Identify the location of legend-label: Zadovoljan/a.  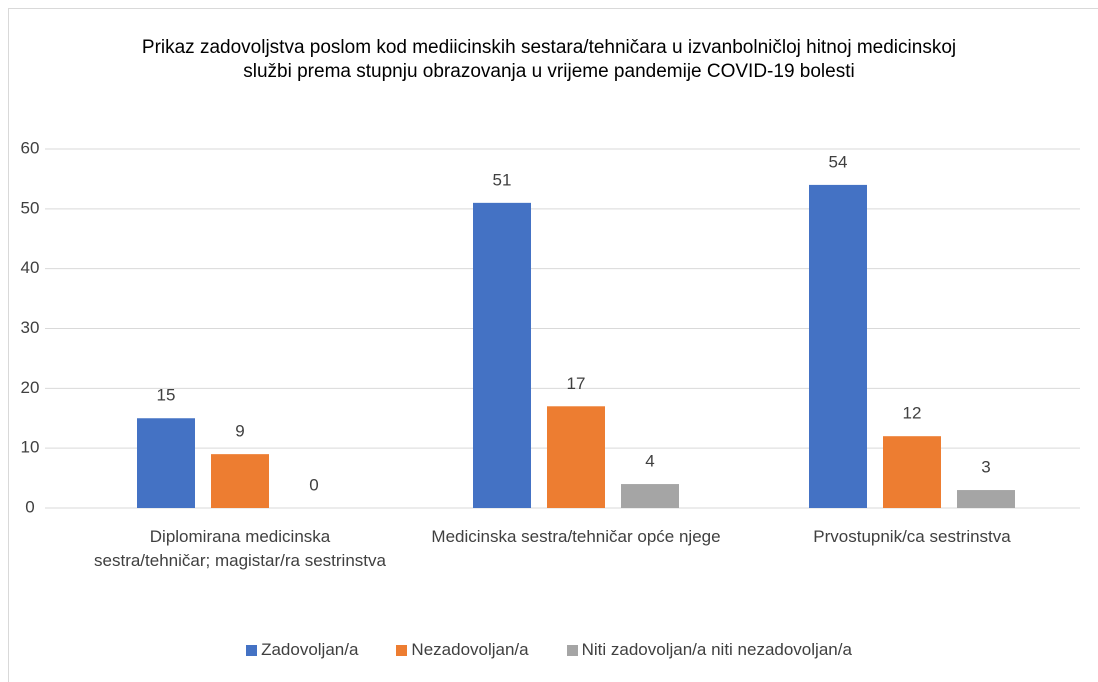
(310, 649).